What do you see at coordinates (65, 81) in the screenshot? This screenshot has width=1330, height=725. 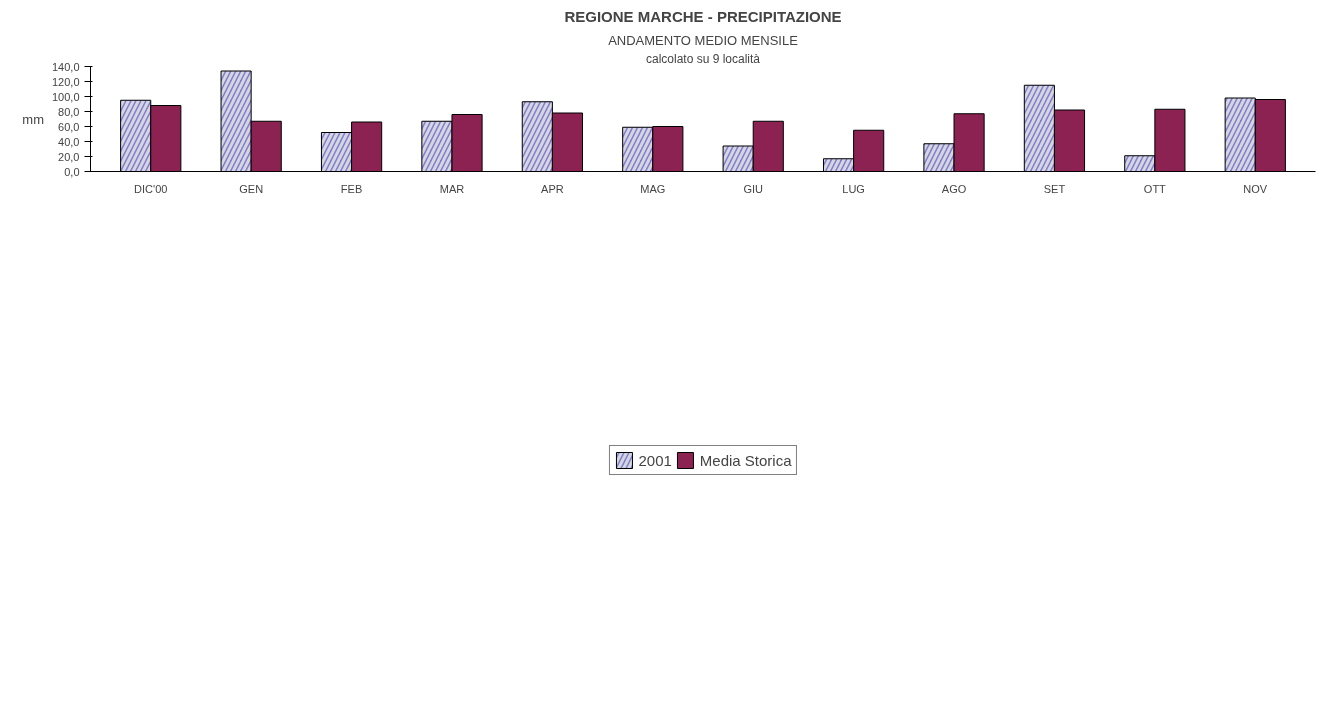 I see `y-tick-label: 120,0` at bounding box center [65, 81].